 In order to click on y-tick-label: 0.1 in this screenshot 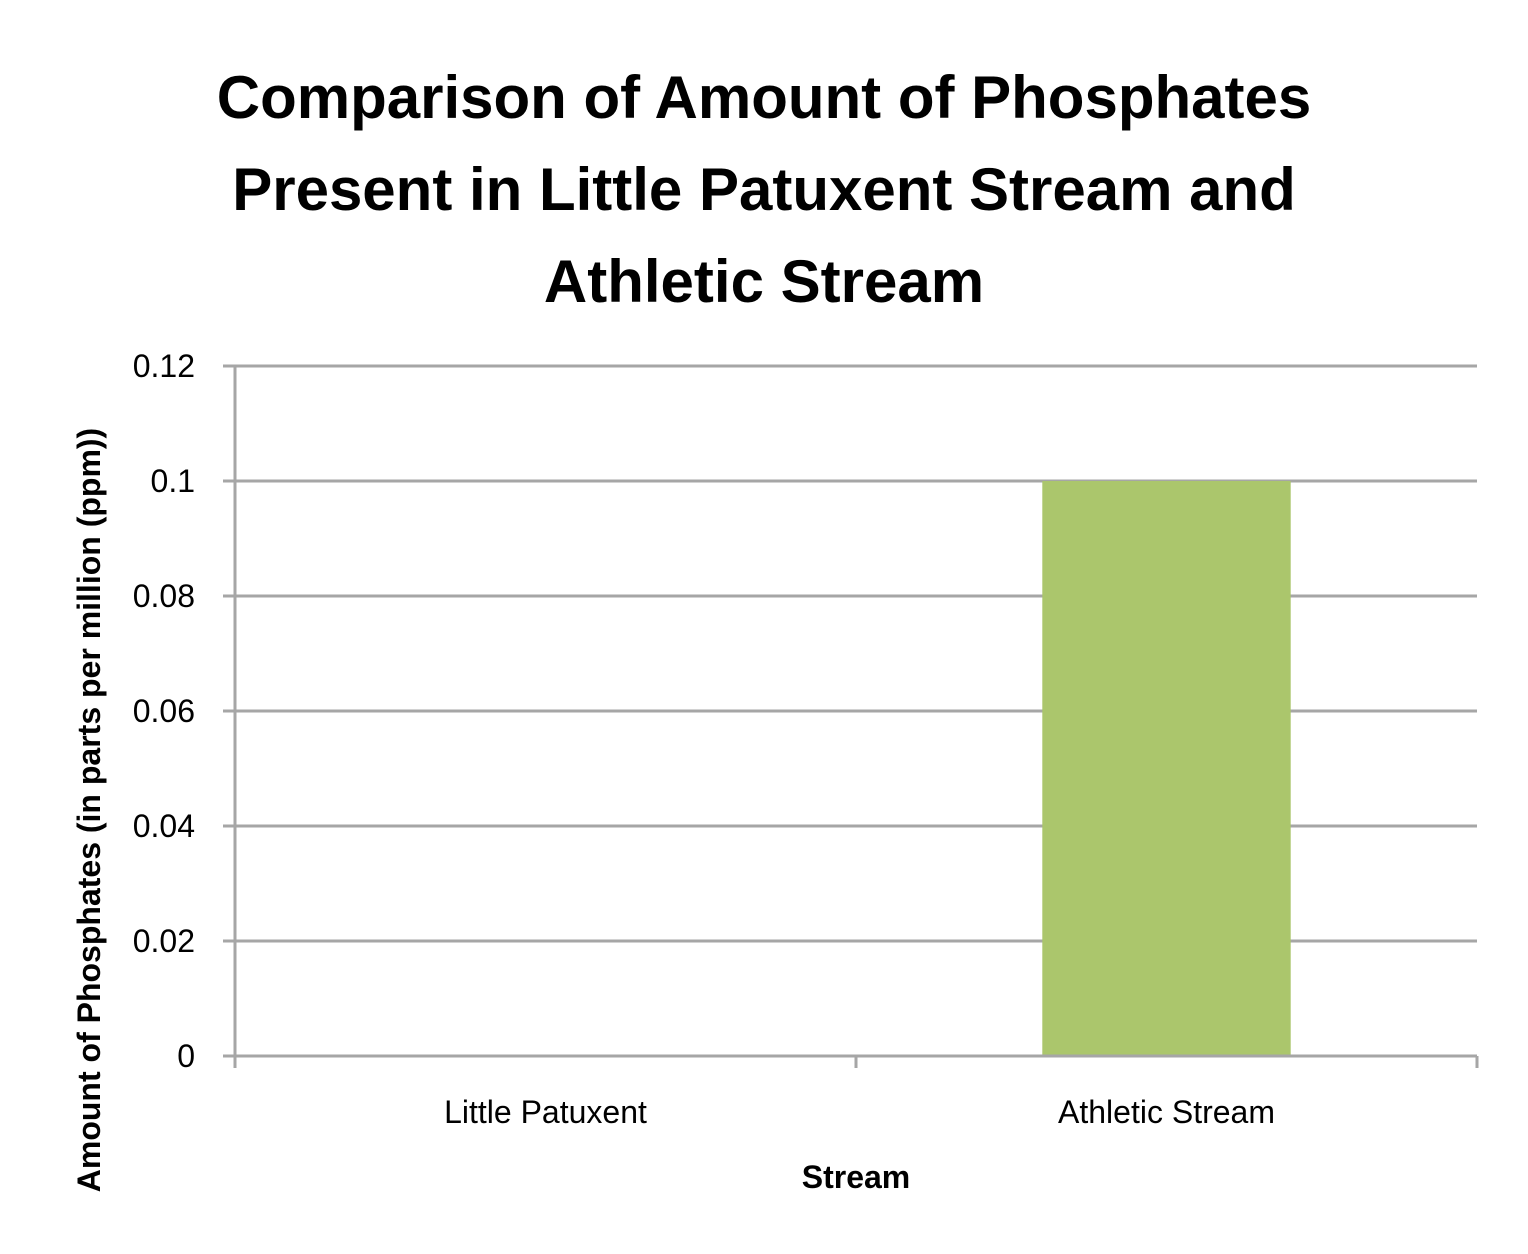, I will do `click(173, 481)`.